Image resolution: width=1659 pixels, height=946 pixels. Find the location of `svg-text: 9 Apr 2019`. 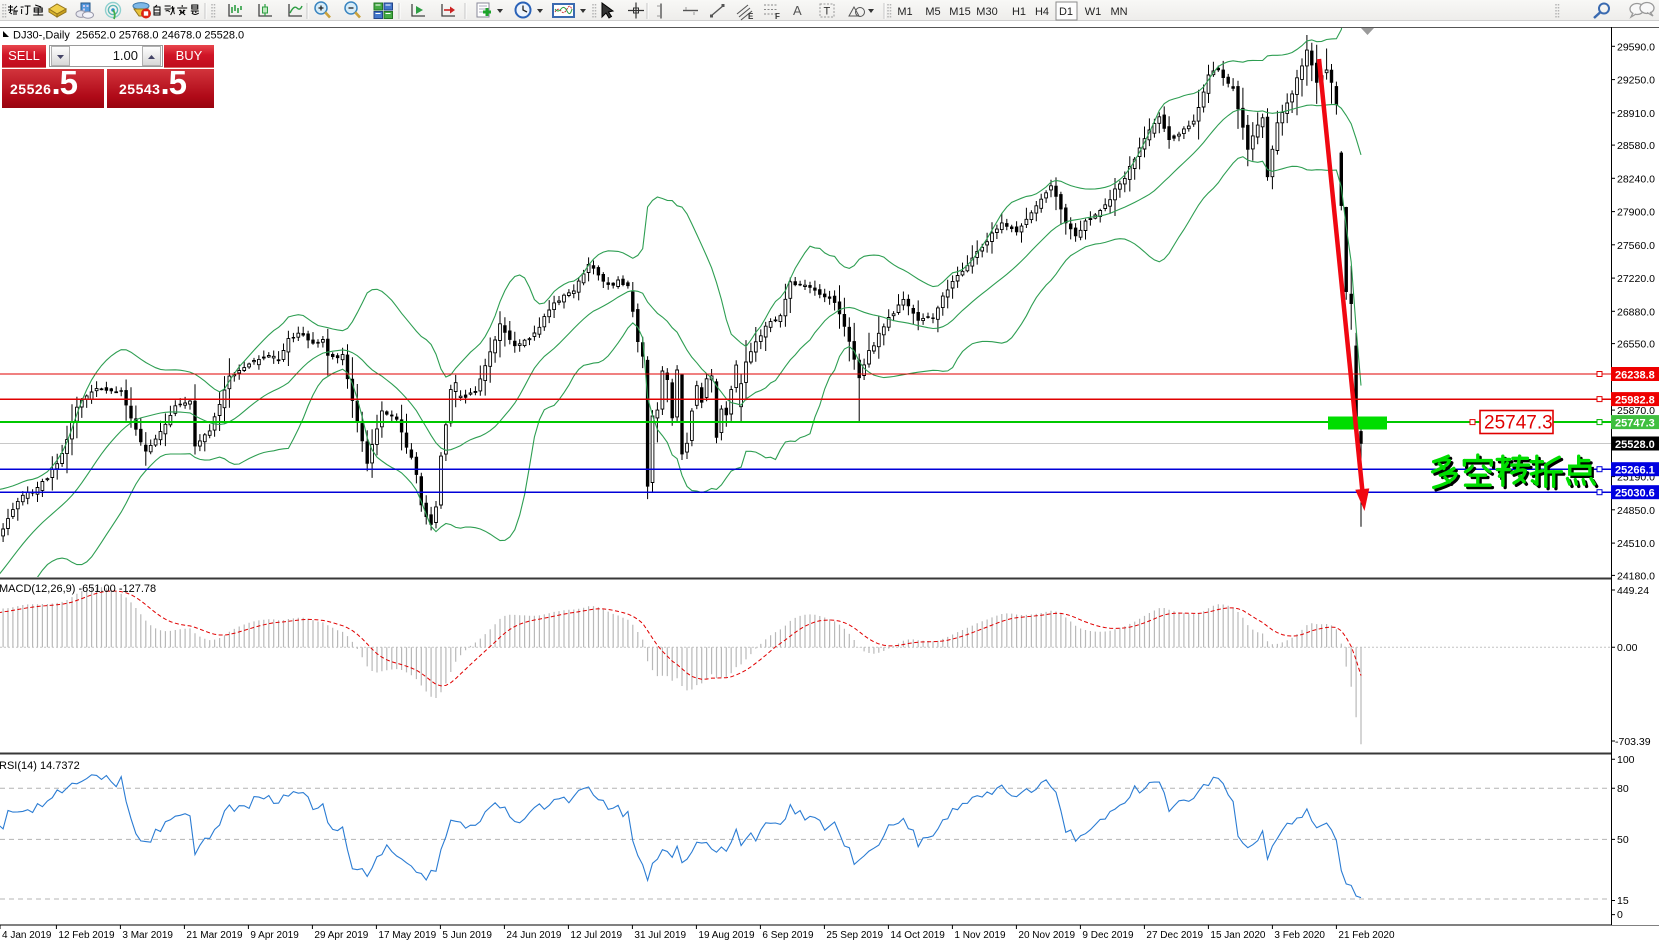

svg-text: 9 Apr 2019 is located at coordinates (274, 935).